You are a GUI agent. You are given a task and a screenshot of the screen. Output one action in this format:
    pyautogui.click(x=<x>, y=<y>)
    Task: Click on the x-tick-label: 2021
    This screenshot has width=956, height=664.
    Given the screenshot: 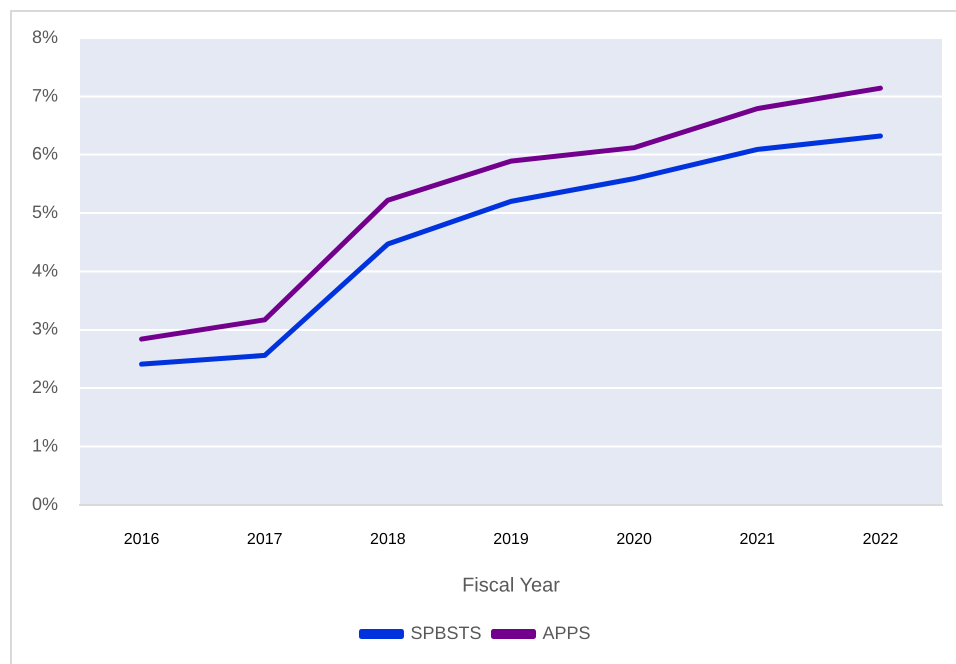 What is the action you would take?
    pyautogui.click(x=757, y=539)
    